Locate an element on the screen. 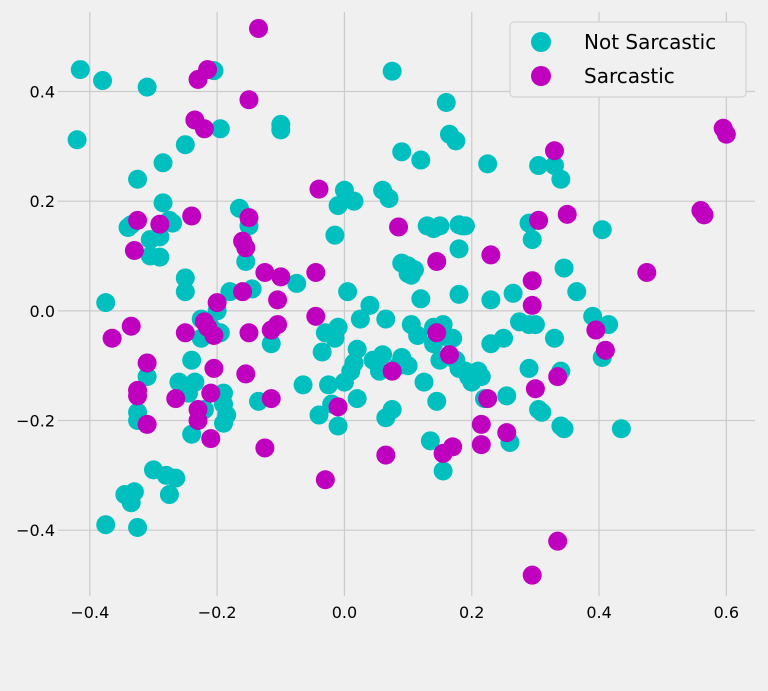 The image size is (768, 691). legend-box is located at coordinates (628, 59).